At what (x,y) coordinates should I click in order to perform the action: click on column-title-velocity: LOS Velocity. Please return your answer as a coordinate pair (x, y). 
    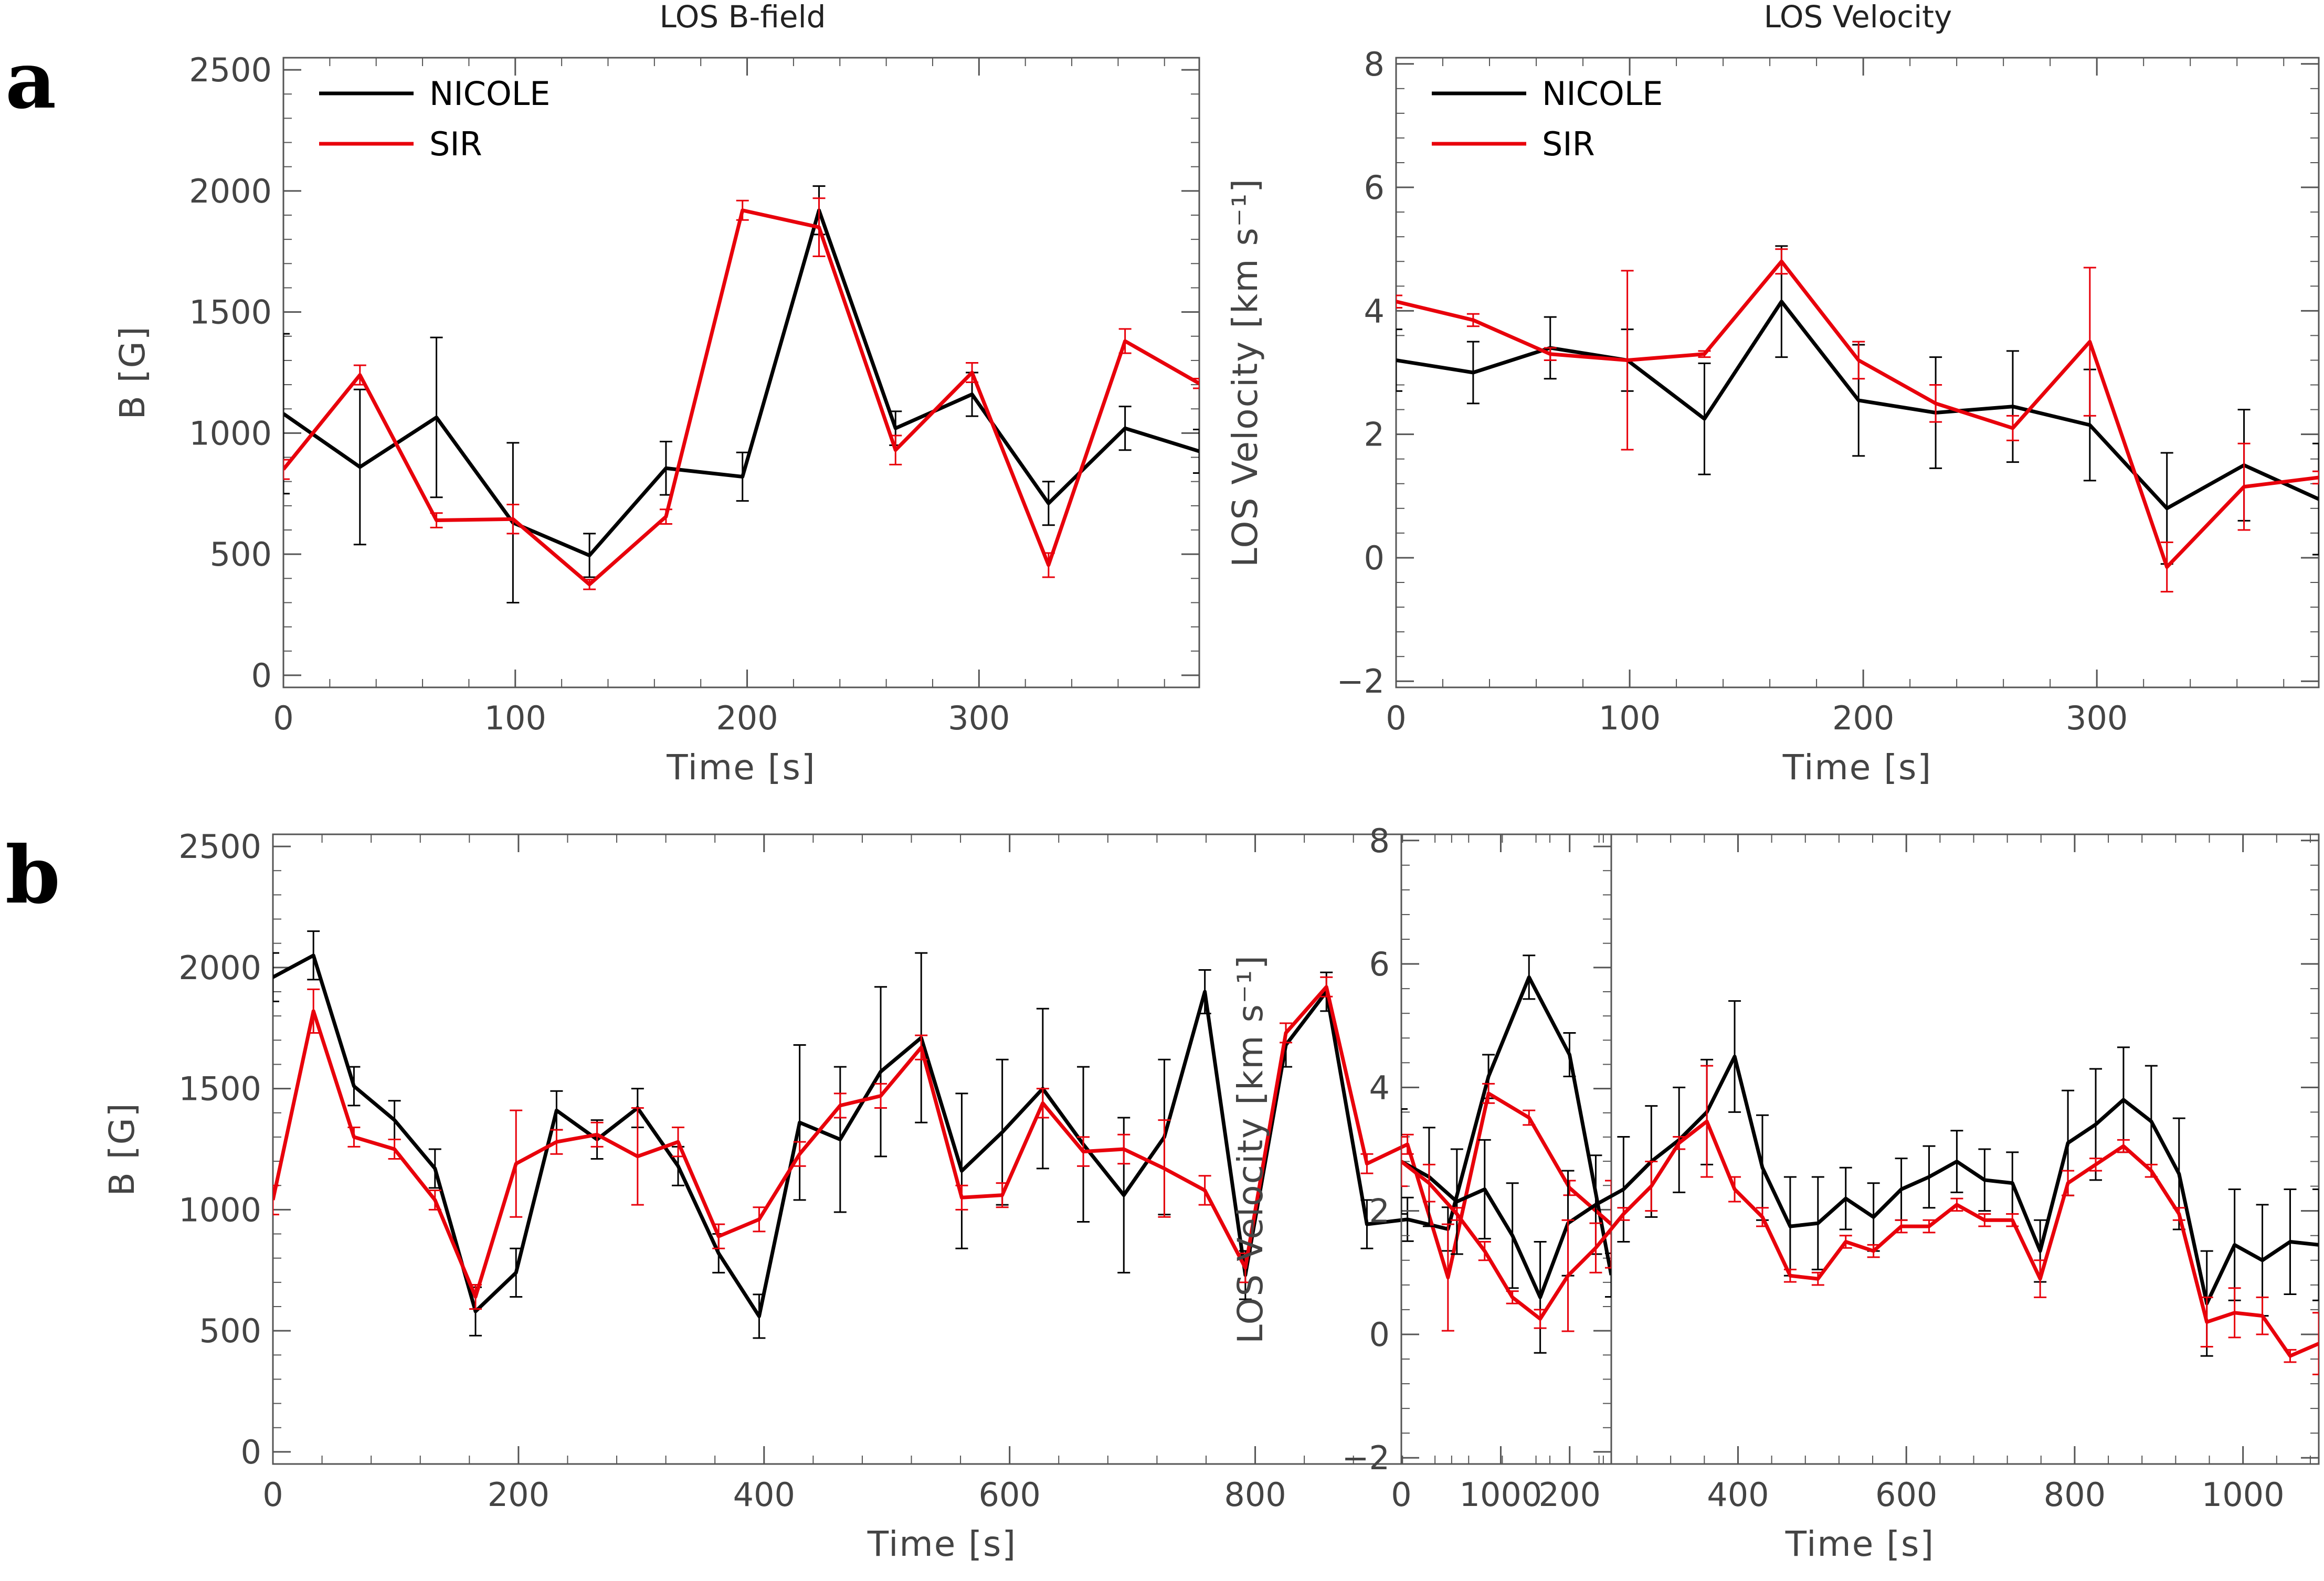
    Looking at the image, I should click on (1858, 17).